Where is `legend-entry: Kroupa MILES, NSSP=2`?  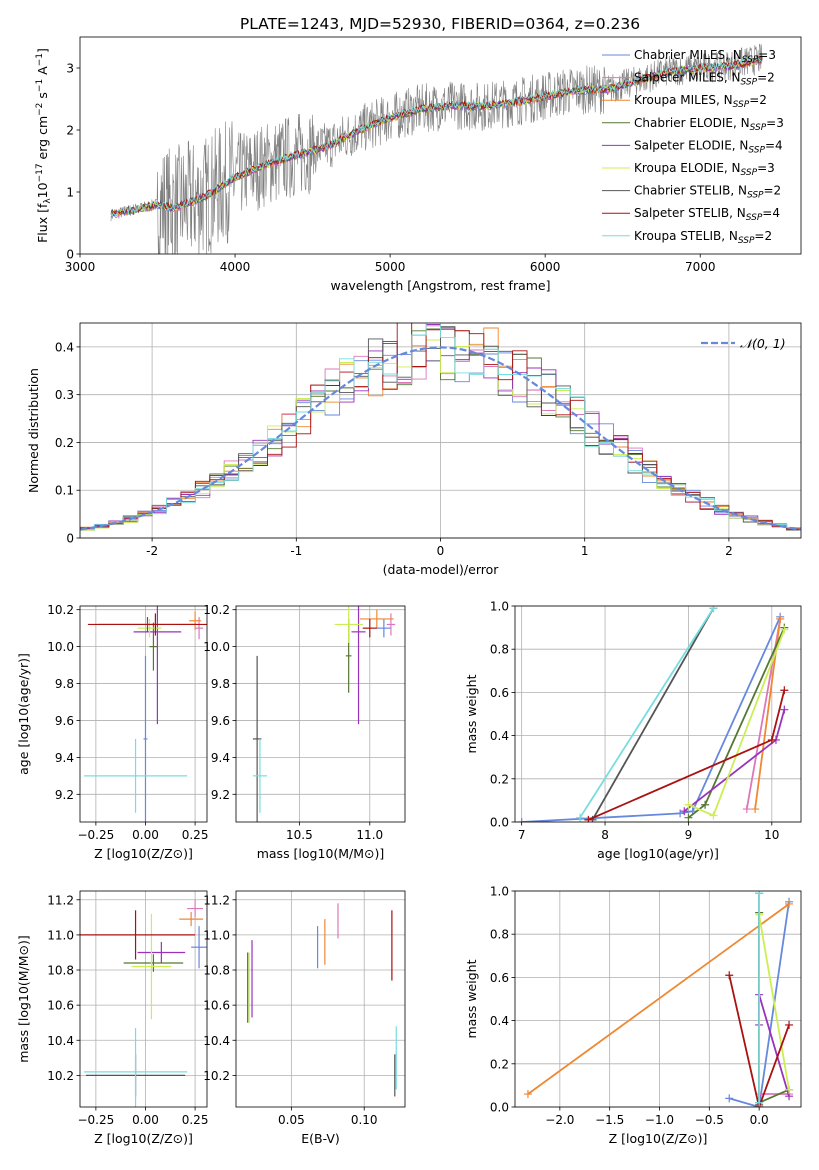
legend-entry: Kroupa MILES, NSSP=2 is located at coordinates (700, 101).